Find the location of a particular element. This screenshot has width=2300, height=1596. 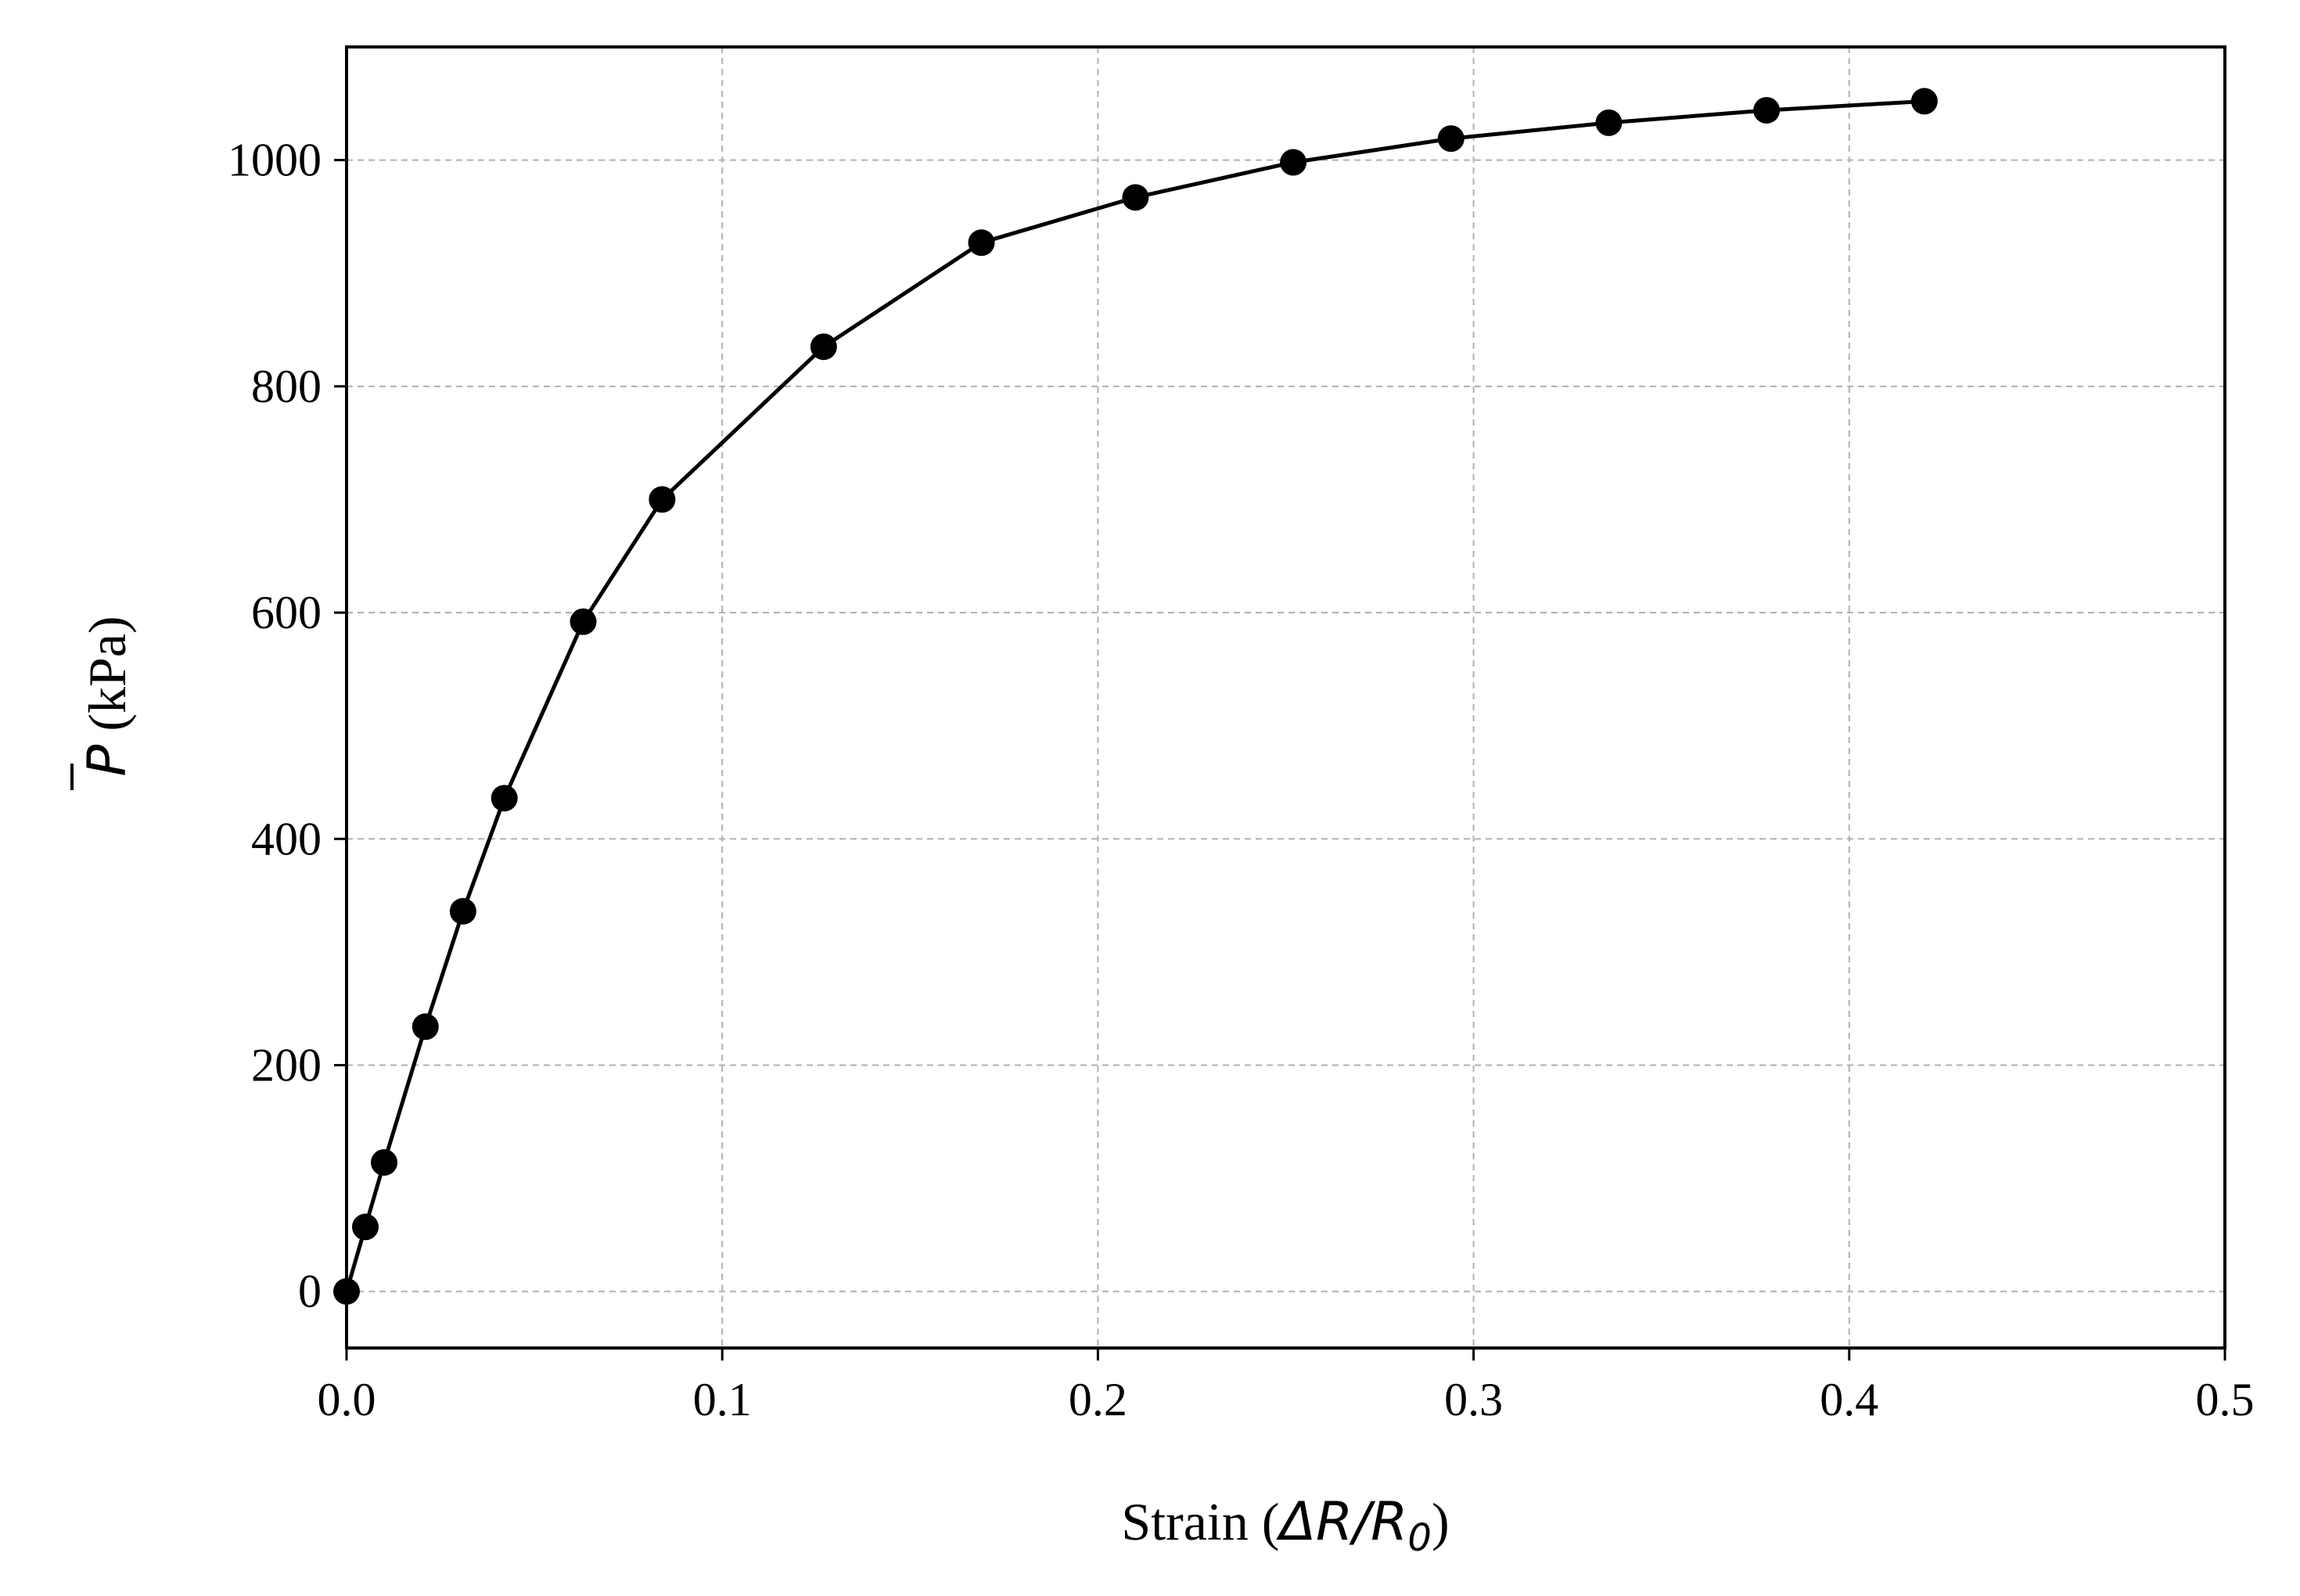

x-axis-title: Strain (ΔR/R0) is located at coordinates (1285, 1525).